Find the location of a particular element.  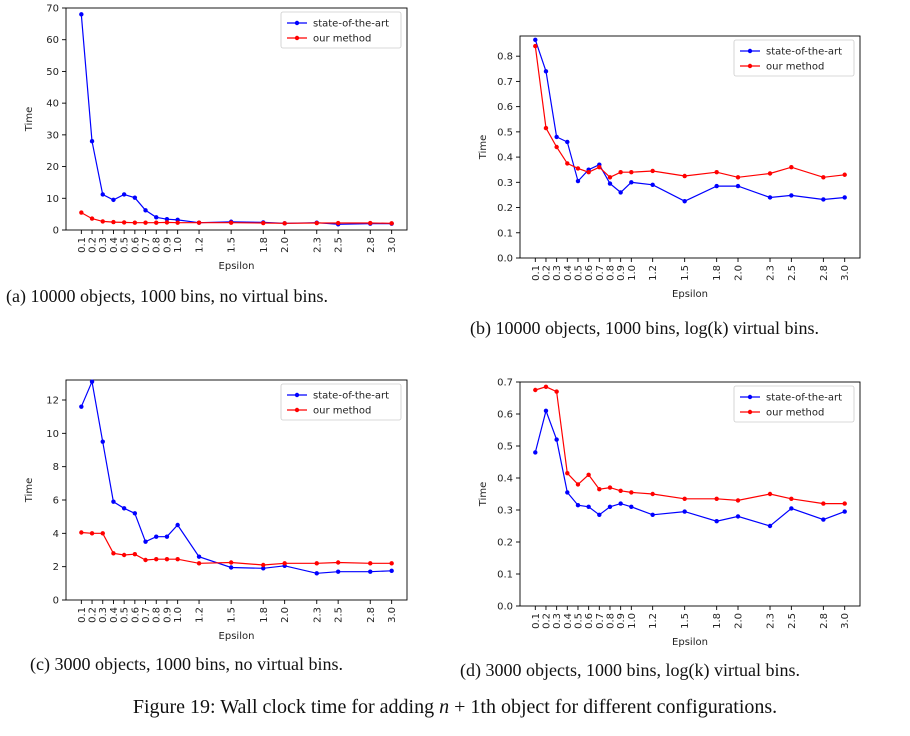

chart-b-ylabel: Time is located at coordinates (483, 147).